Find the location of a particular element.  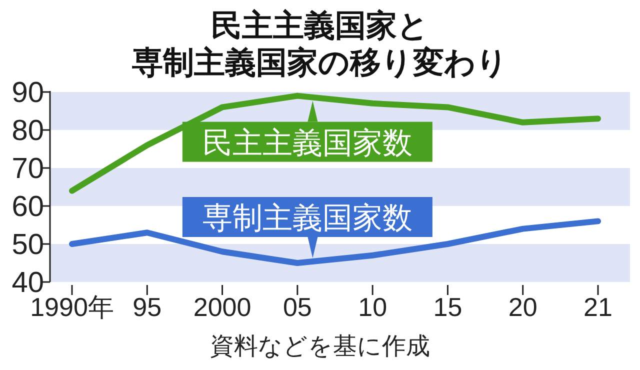

x-tick-label: 15 is located at coordinates (447, 307).